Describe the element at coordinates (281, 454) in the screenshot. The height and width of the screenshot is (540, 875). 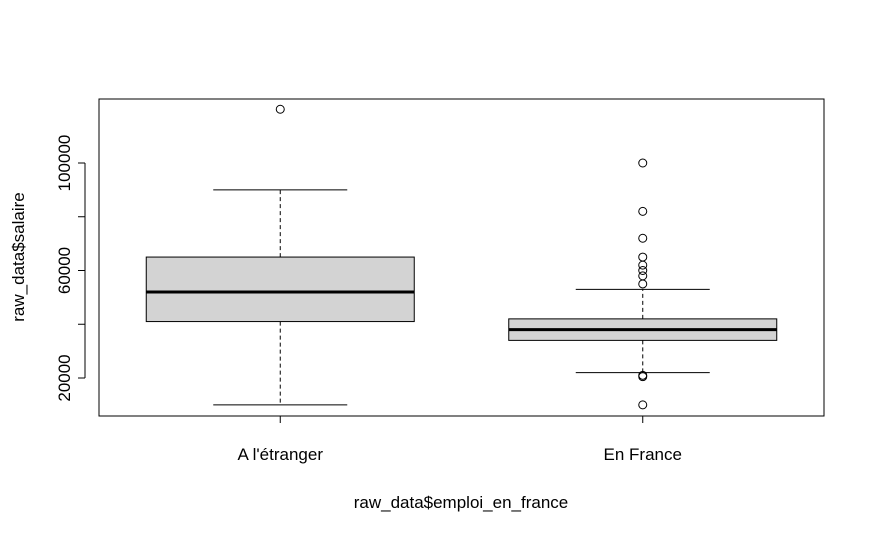
I see `x-tick-label: A l'étranger` at that location.